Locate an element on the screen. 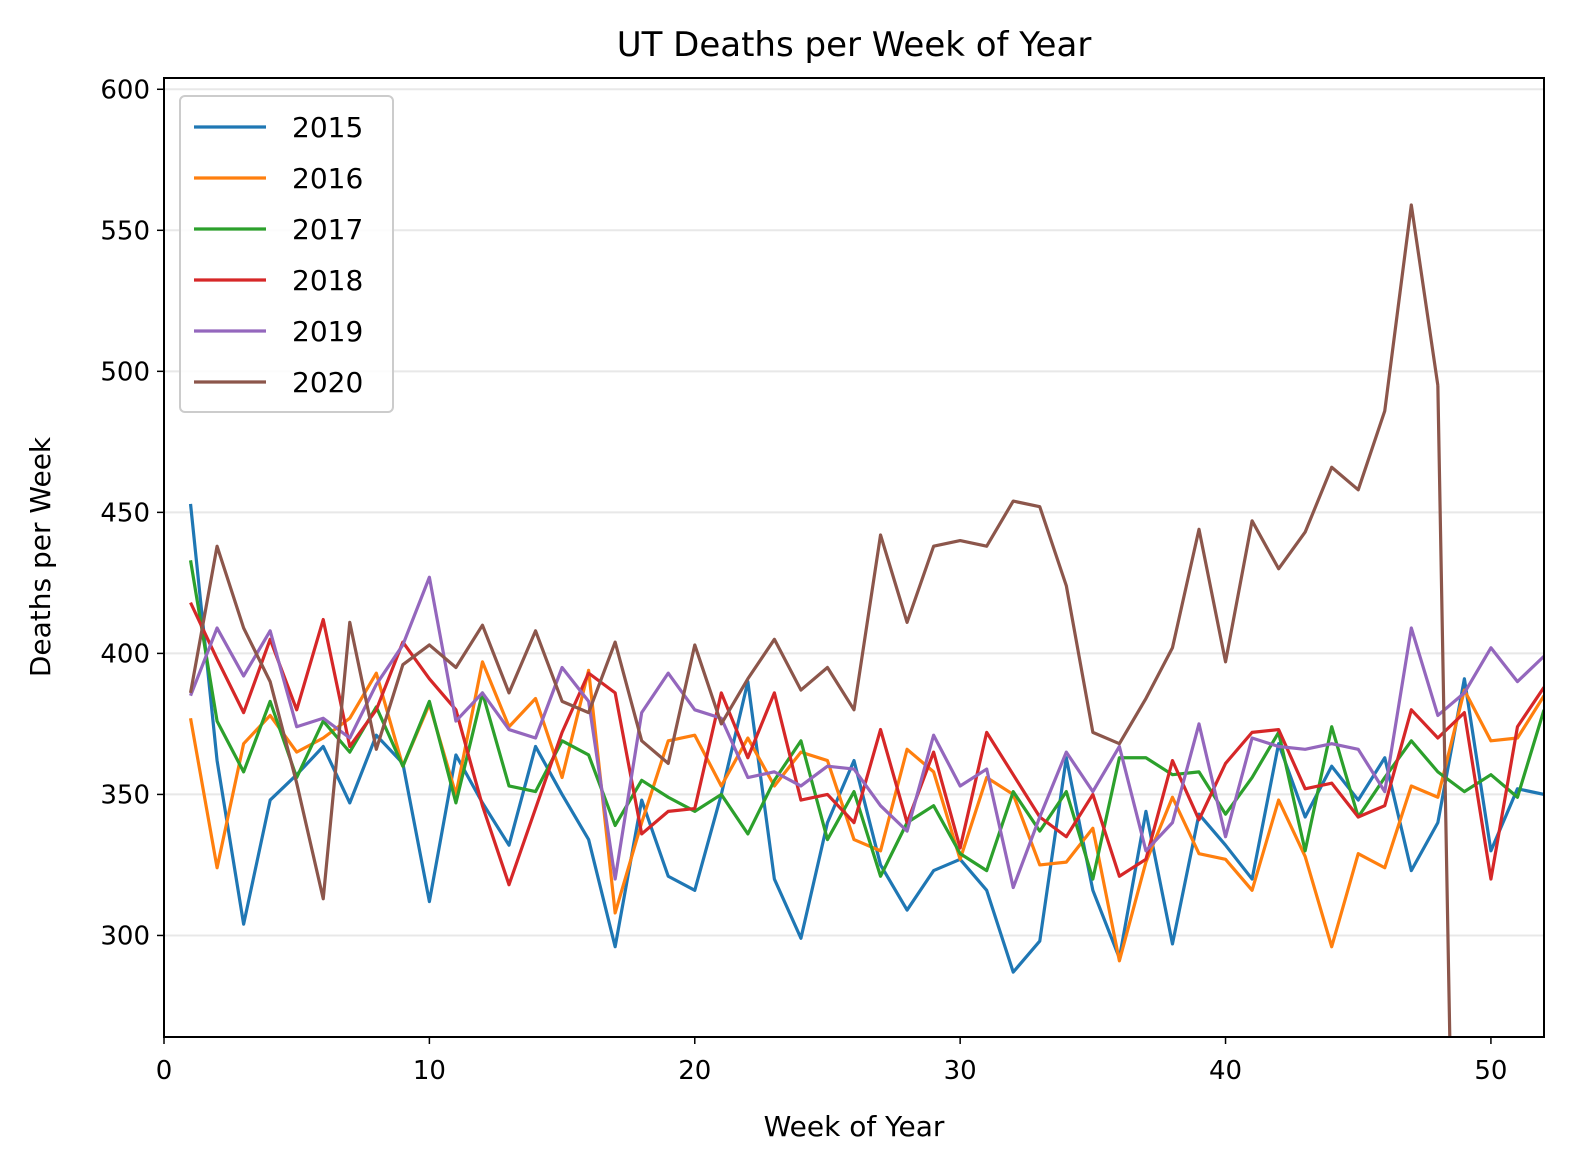 This screenshot has width=1574, height=1171. y-tick-label: 400 is located at coordinates (125, 654).